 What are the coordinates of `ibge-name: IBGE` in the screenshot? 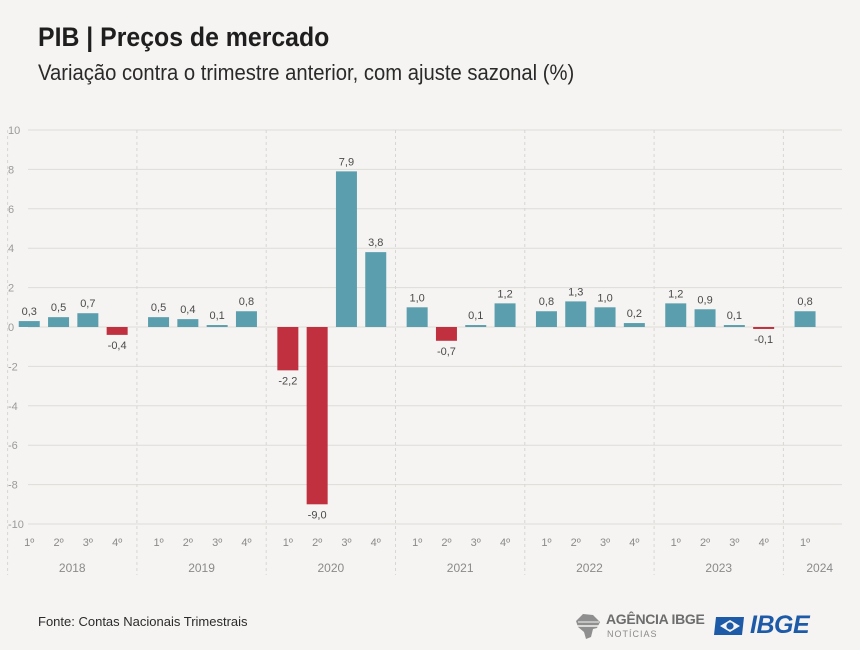 It's located at (780, 625).